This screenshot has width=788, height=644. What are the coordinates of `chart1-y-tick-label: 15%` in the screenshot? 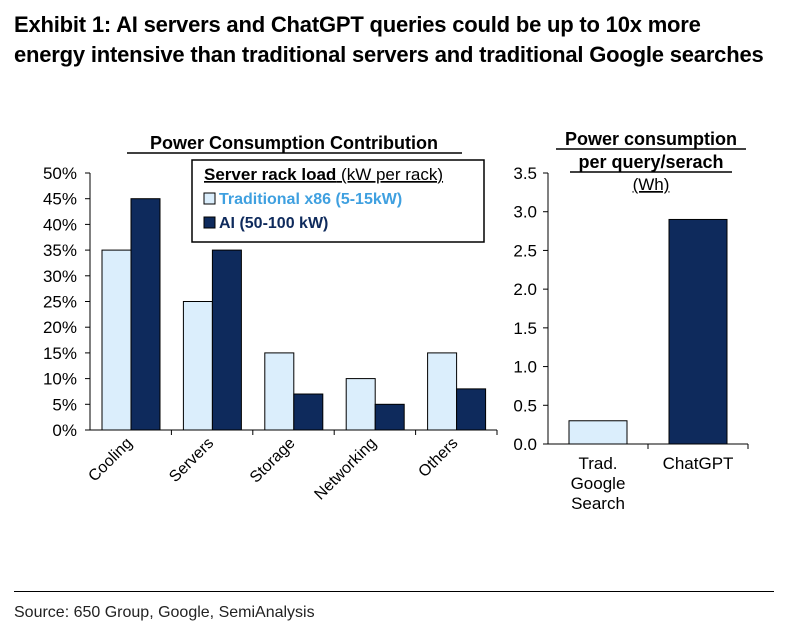 It's located at (60, 353).